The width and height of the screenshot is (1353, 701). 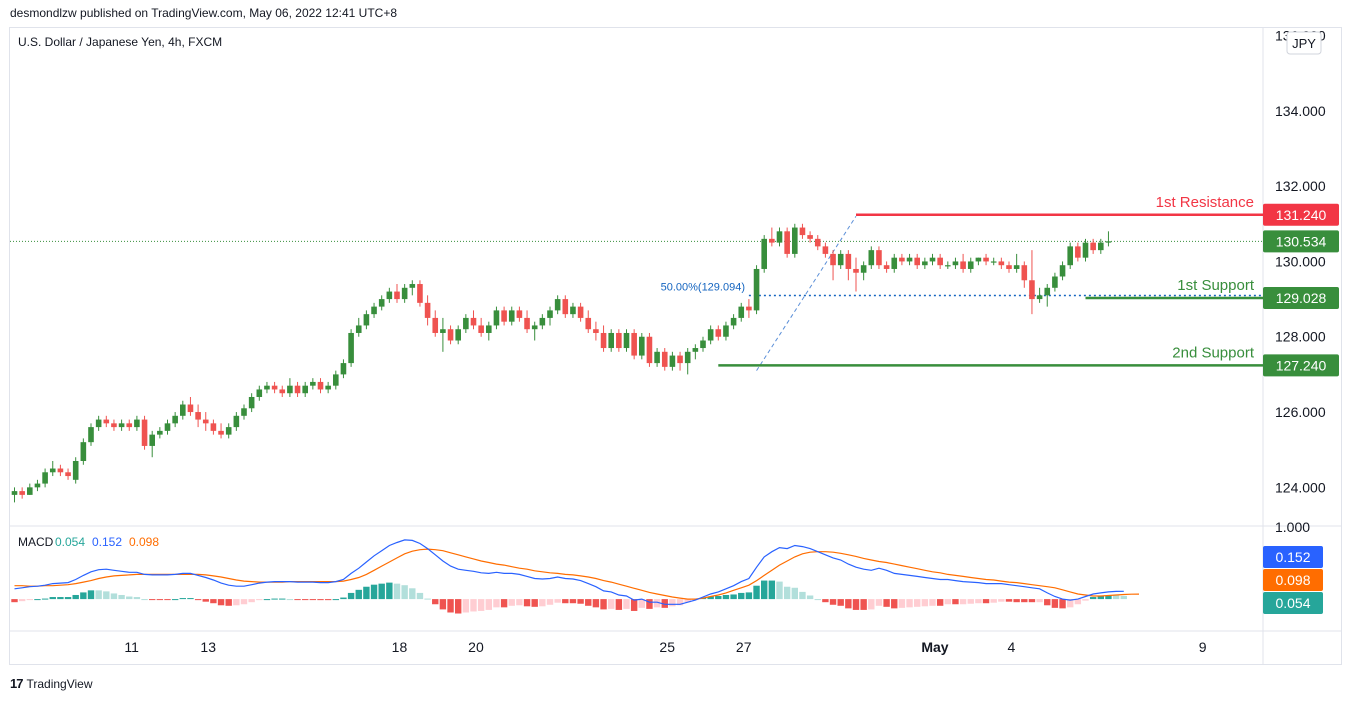 What do you see at coordinates (1293, 580) in the screenshot?
I see `macd-axis-tag` at bounding box center [1293, 580].